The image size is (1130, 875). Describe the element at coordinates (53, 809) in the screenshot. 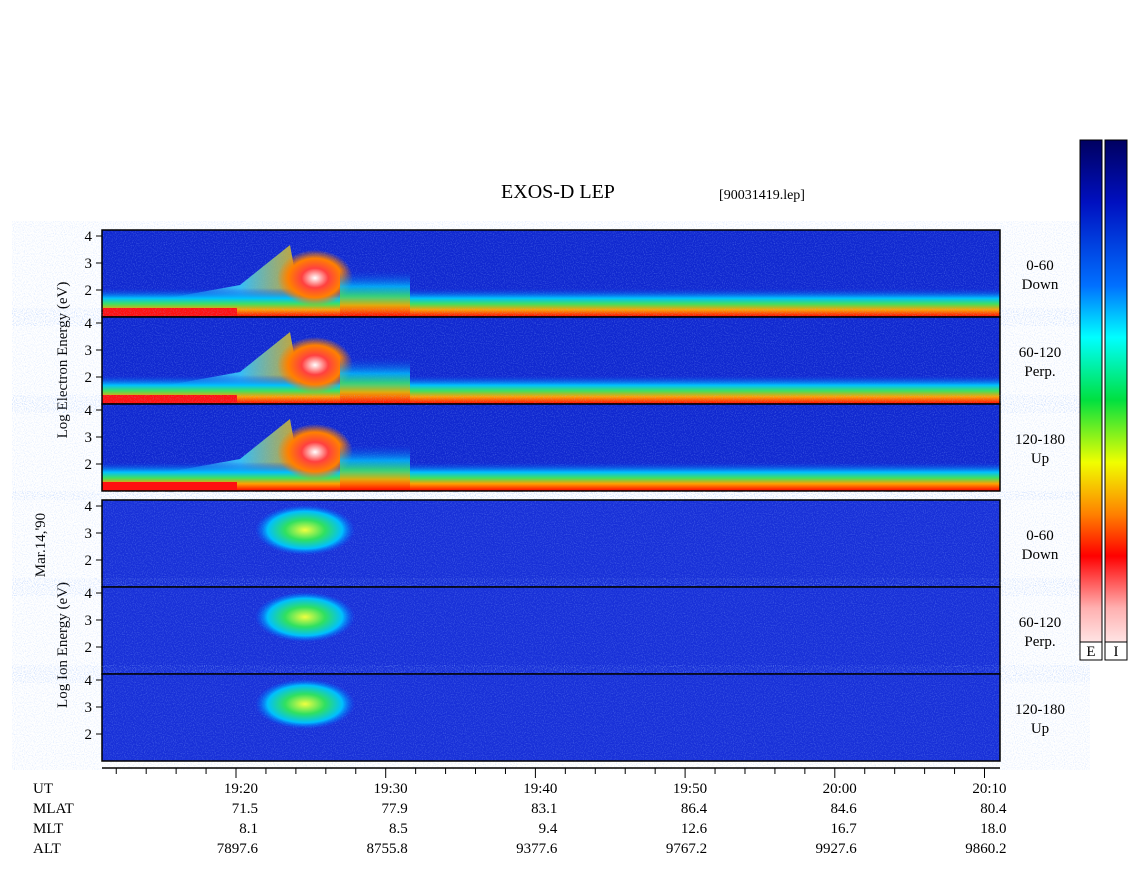

I see `orbit-row-label: MLAT` at that location.